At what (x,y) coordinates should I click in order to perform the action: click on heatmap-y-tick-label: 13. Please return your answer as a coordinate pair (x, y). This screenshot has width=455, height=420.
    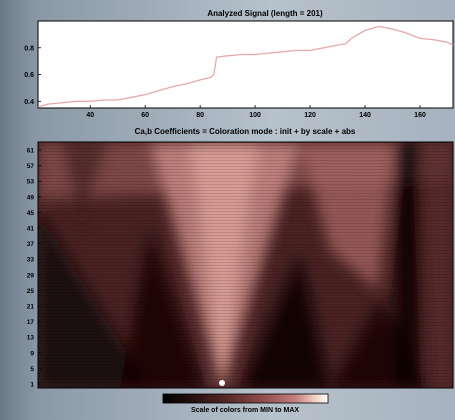
    Looking at the image, I should click on (31, 338).